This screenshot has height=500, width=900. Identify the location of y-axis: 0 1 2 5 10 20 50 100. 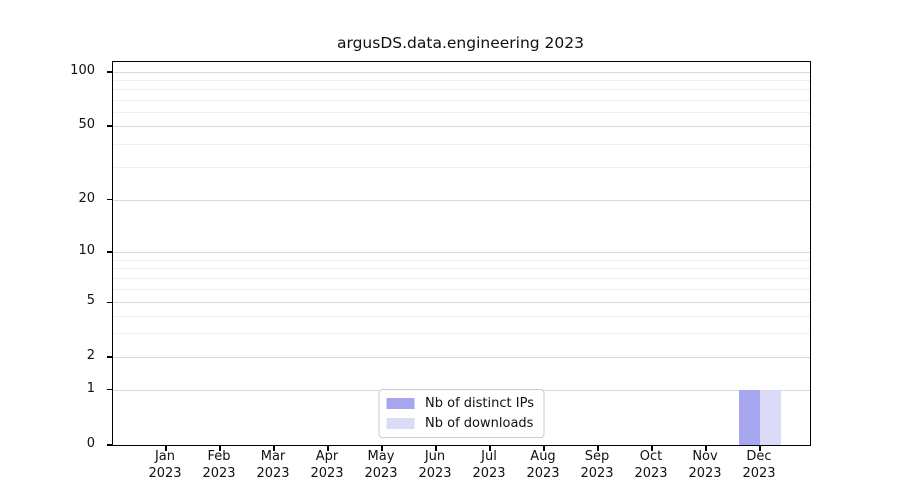
(52, 256).